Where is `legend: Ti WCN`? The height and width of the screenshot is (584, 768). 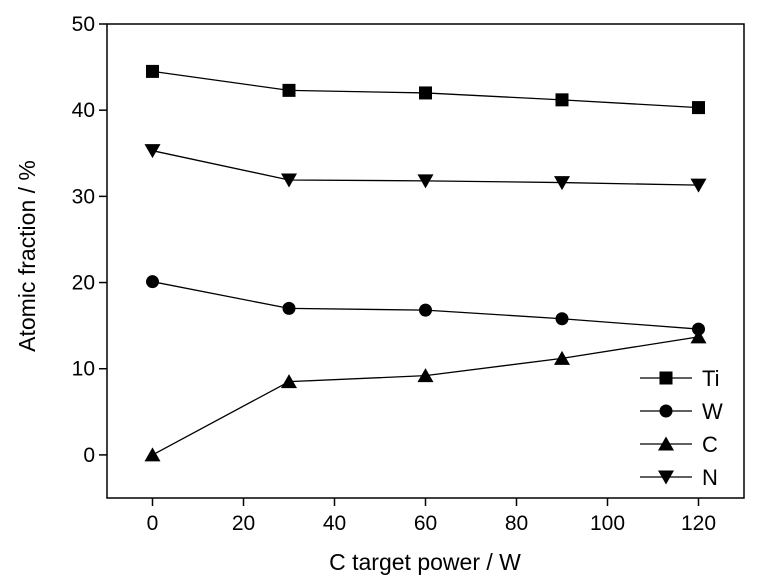 legend: Ti WCN is located at coordinates (681, 428).